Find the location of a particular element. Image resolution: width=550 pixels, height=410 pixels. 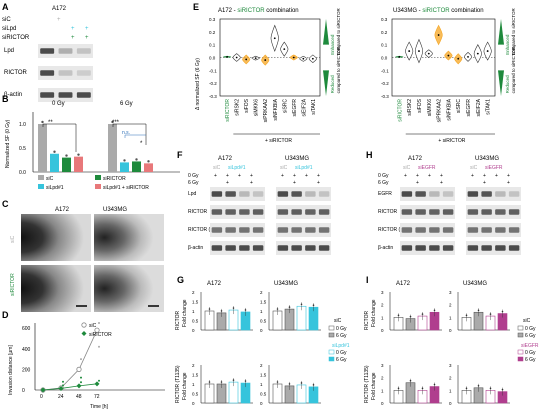

legend-sic: siC is located at coordinates (217, 168).